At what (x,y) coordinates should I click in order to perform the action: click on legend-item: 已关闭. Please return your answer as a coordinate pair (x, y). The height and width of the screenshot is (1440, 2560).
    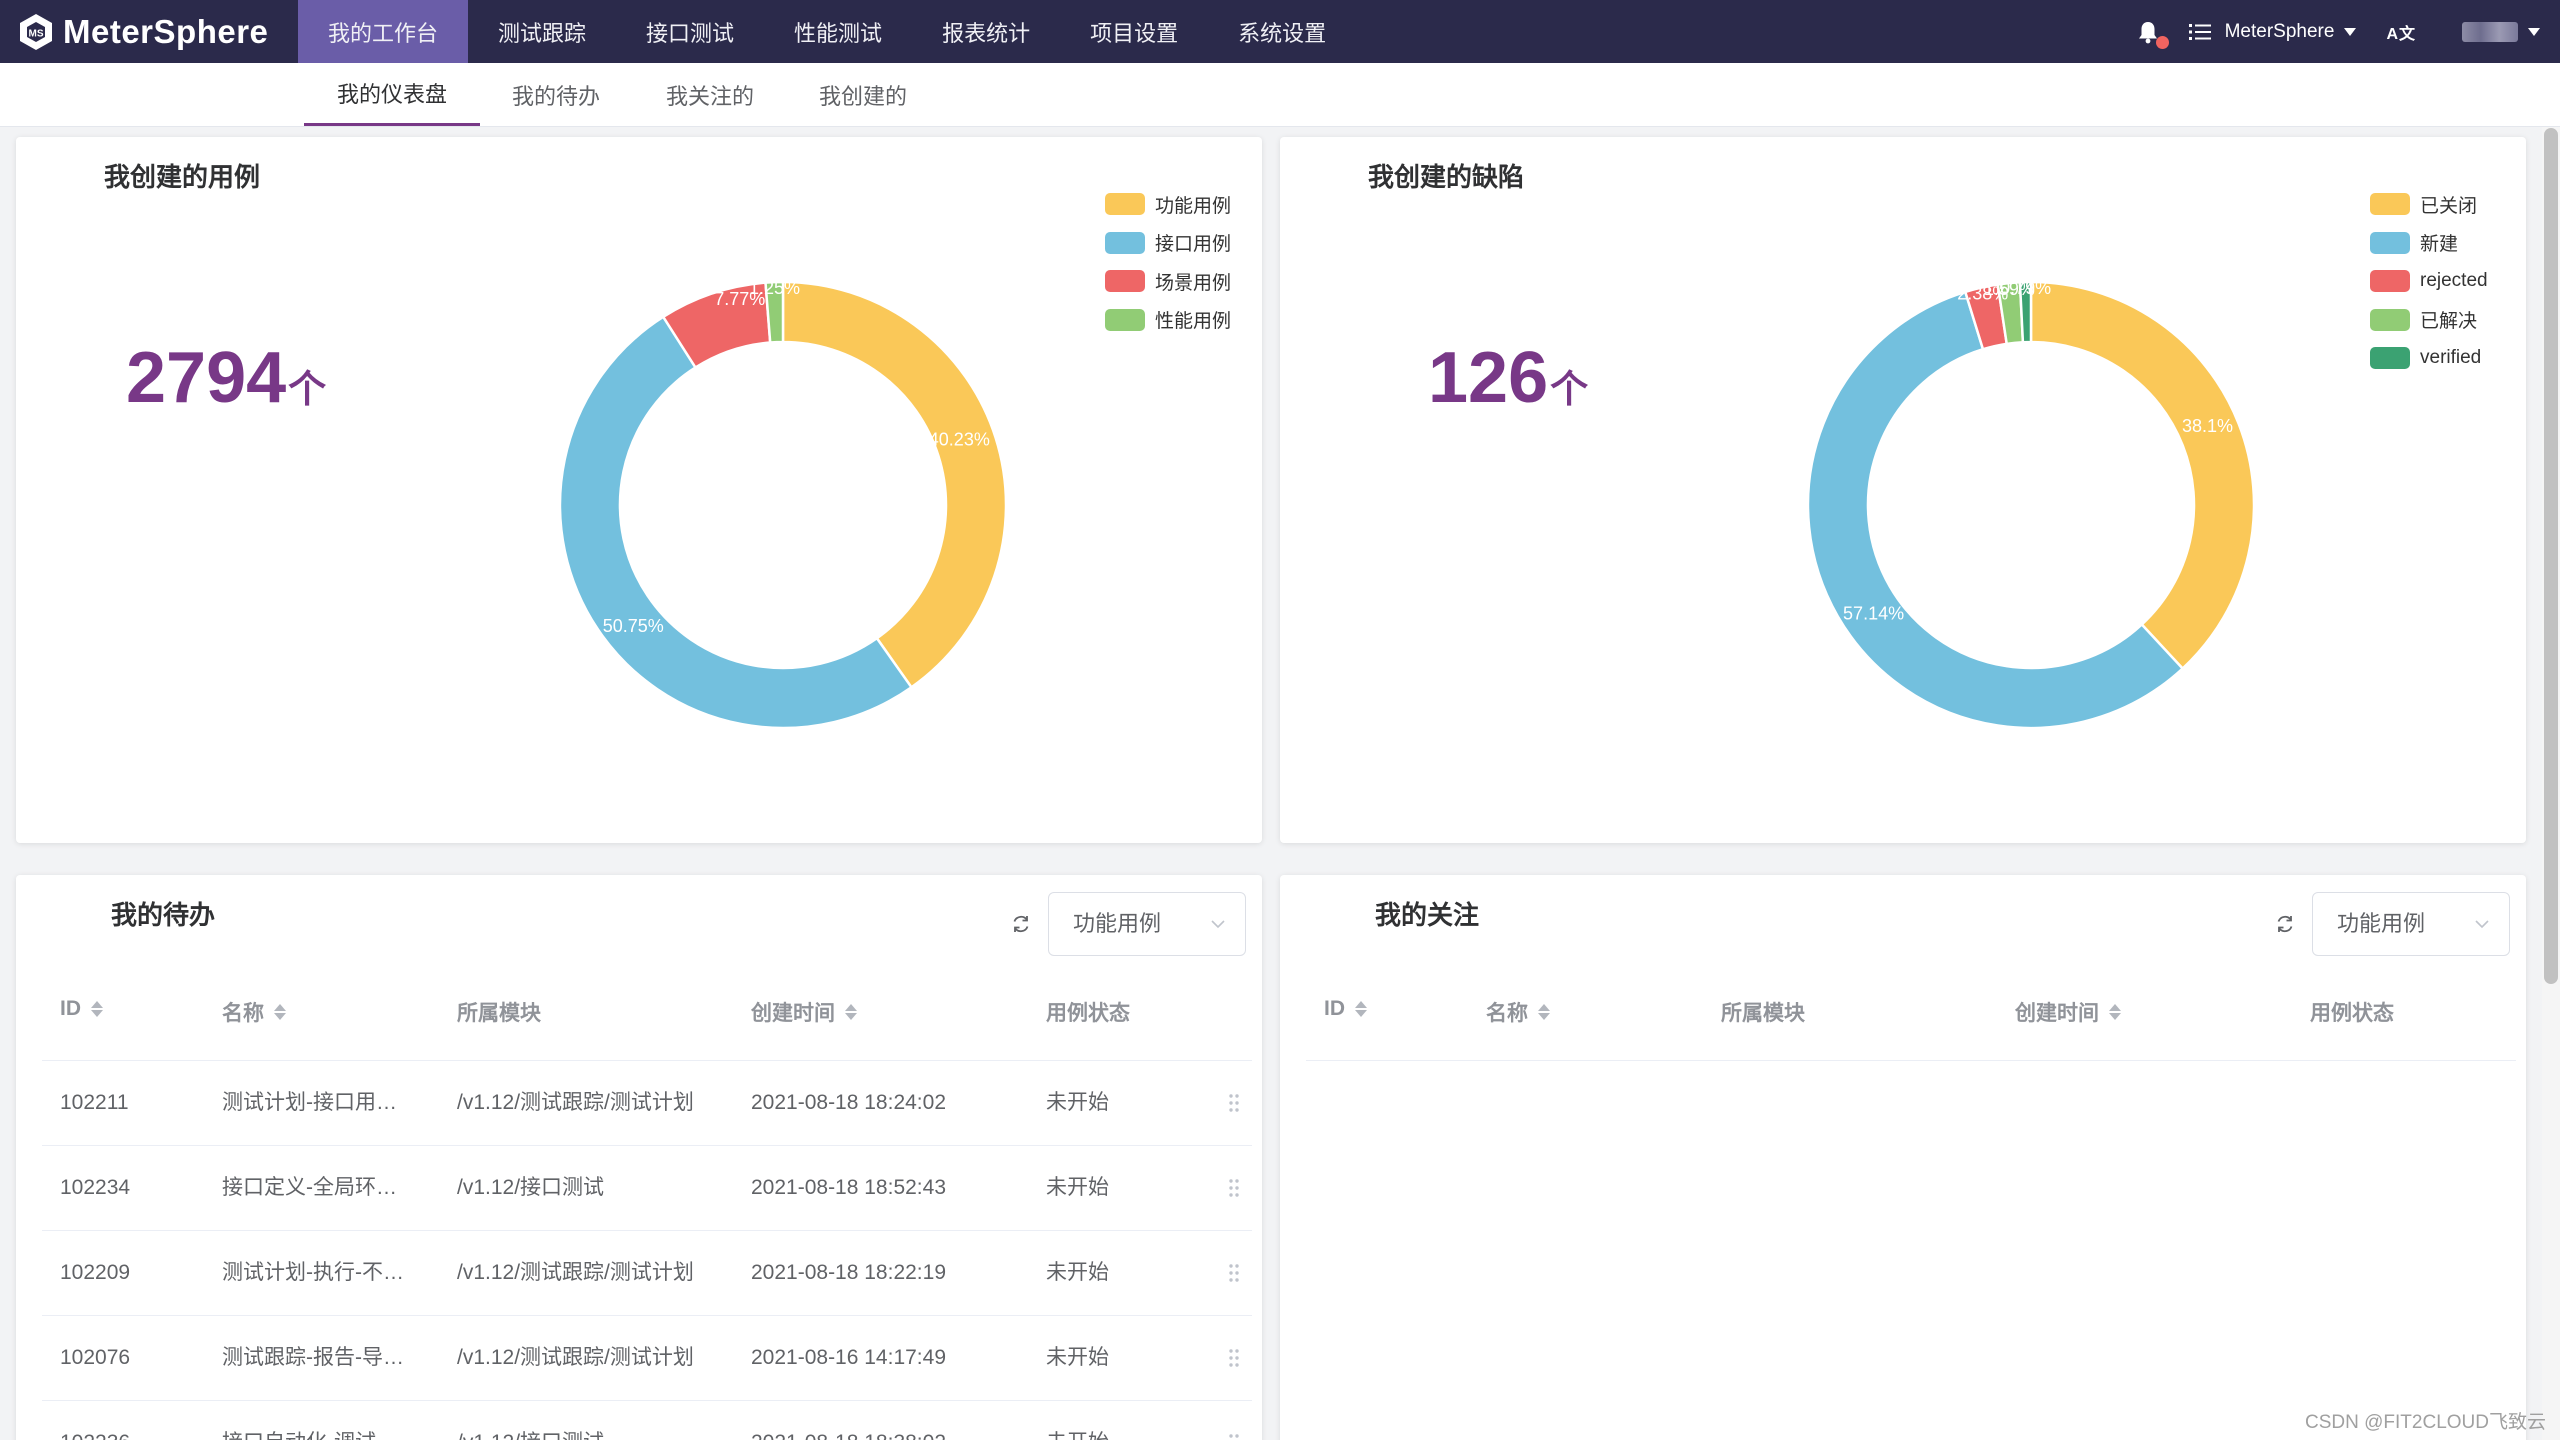
    Looking at the image, I should click on (2429, 204).